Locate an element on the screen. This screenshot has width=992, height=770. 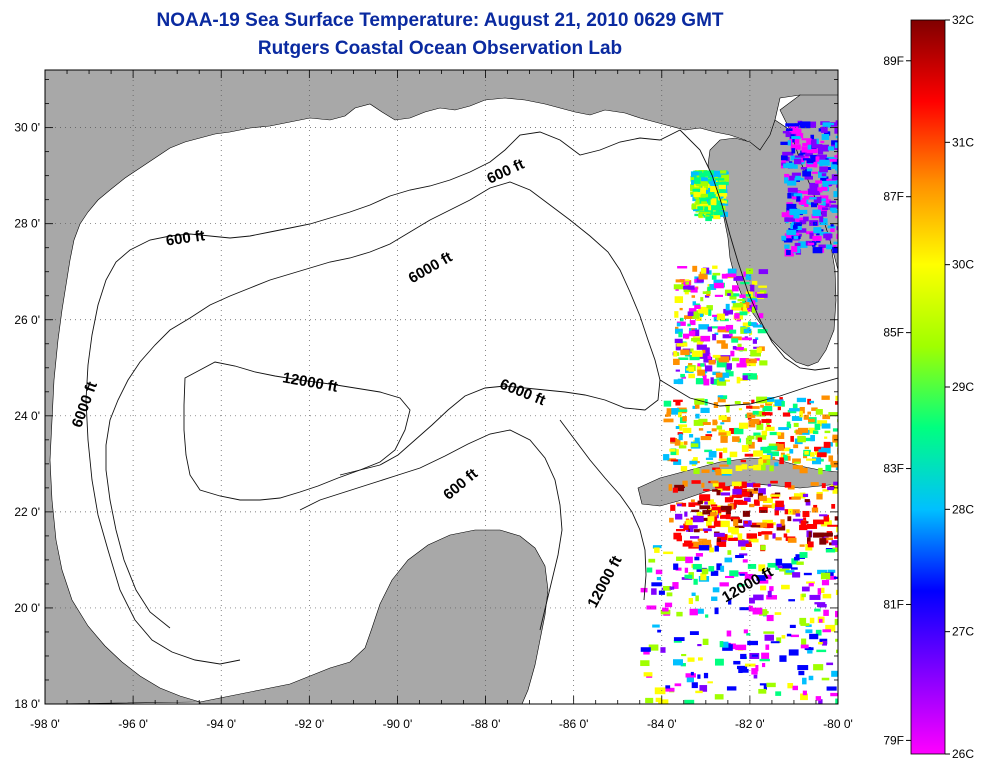
colorbar-gradient is located at coordinates (928, 387).